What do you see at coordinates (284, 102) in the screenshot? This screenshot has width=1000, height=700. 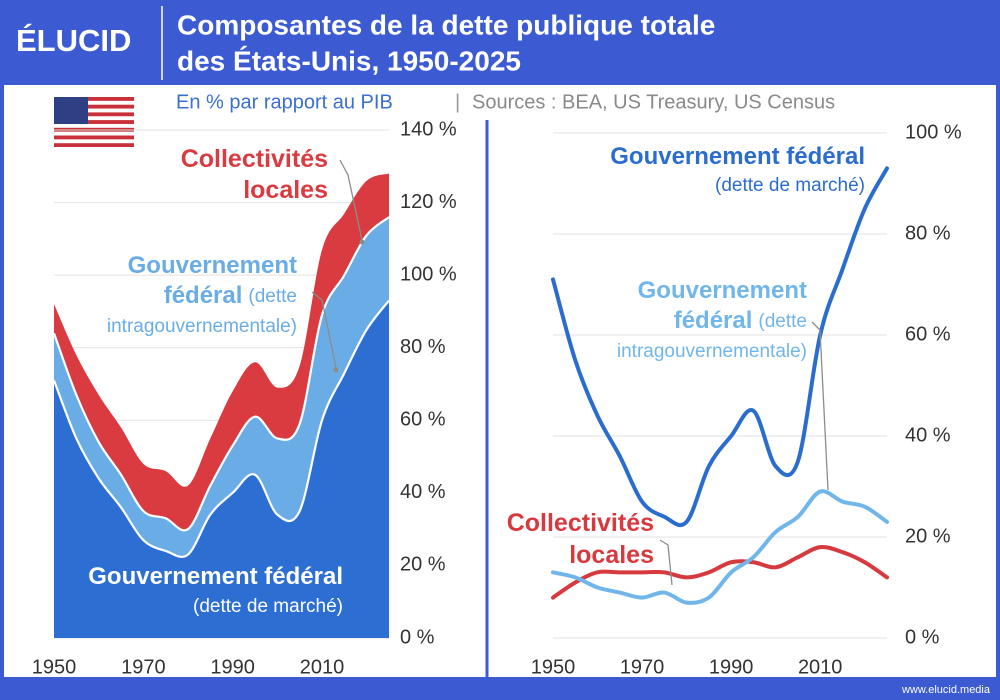 I see `subtitle: En % par rapport au PIB` at bounding box center [284, 102].